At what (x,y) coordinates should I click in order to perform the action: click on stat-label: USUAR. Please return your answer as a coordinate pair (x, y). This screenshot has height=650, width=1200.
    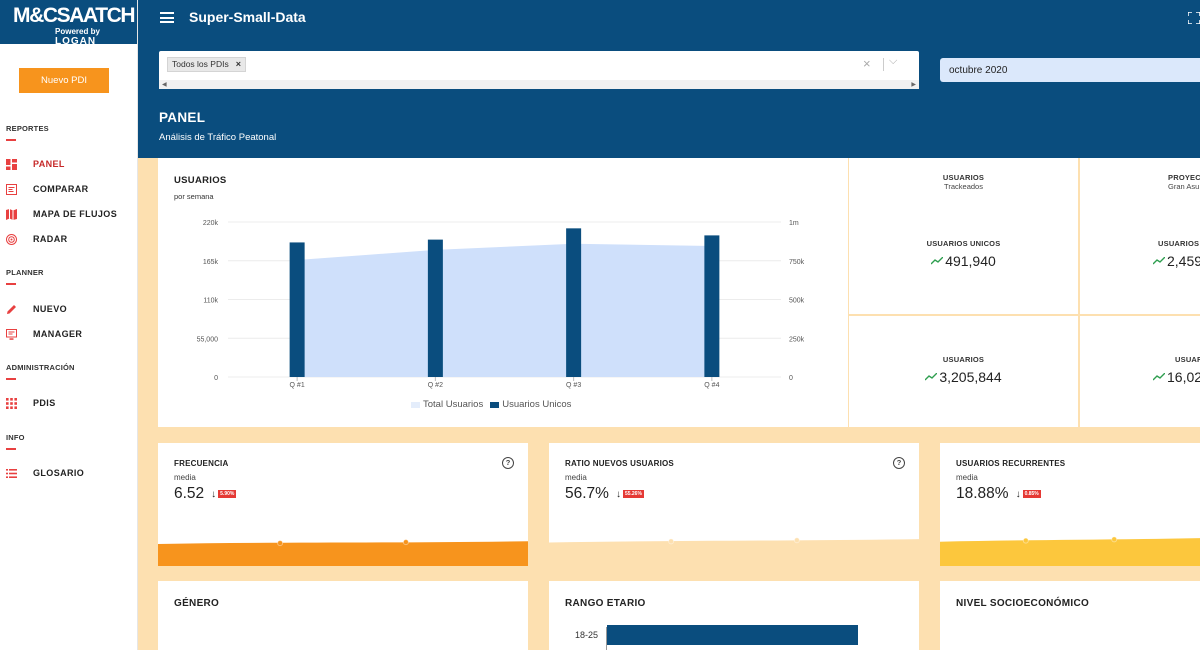
    Looking at the image, I should click on (1187, 359).